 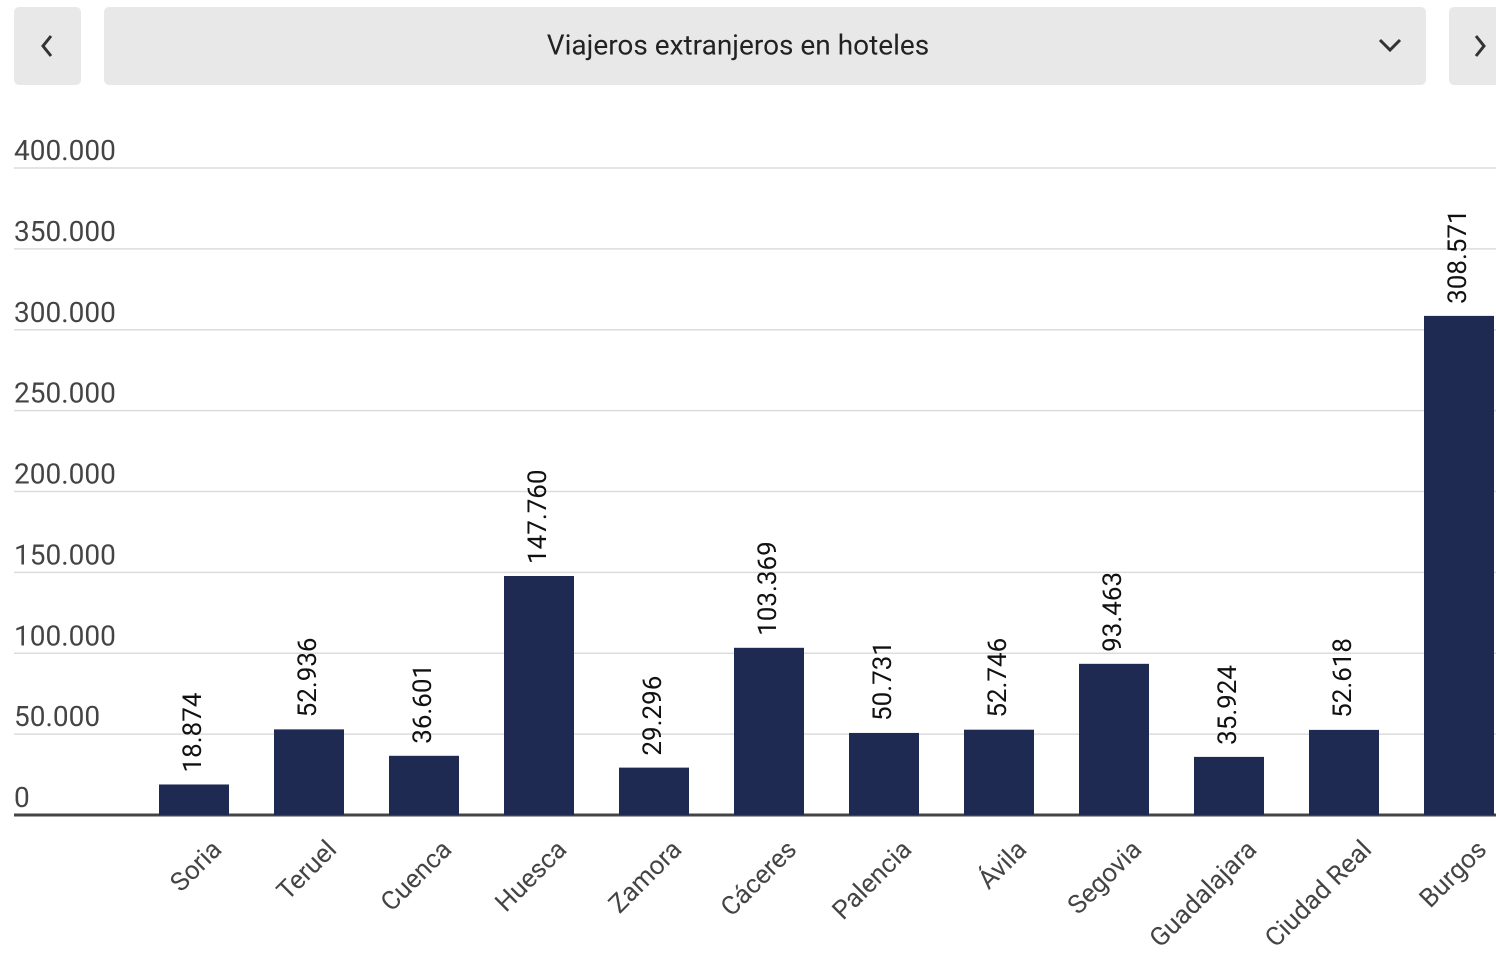 What do you see at coordinates (1458, 256) in the screenshot?
I see `data-label: 308.571` at bounding box center [1458, 256].